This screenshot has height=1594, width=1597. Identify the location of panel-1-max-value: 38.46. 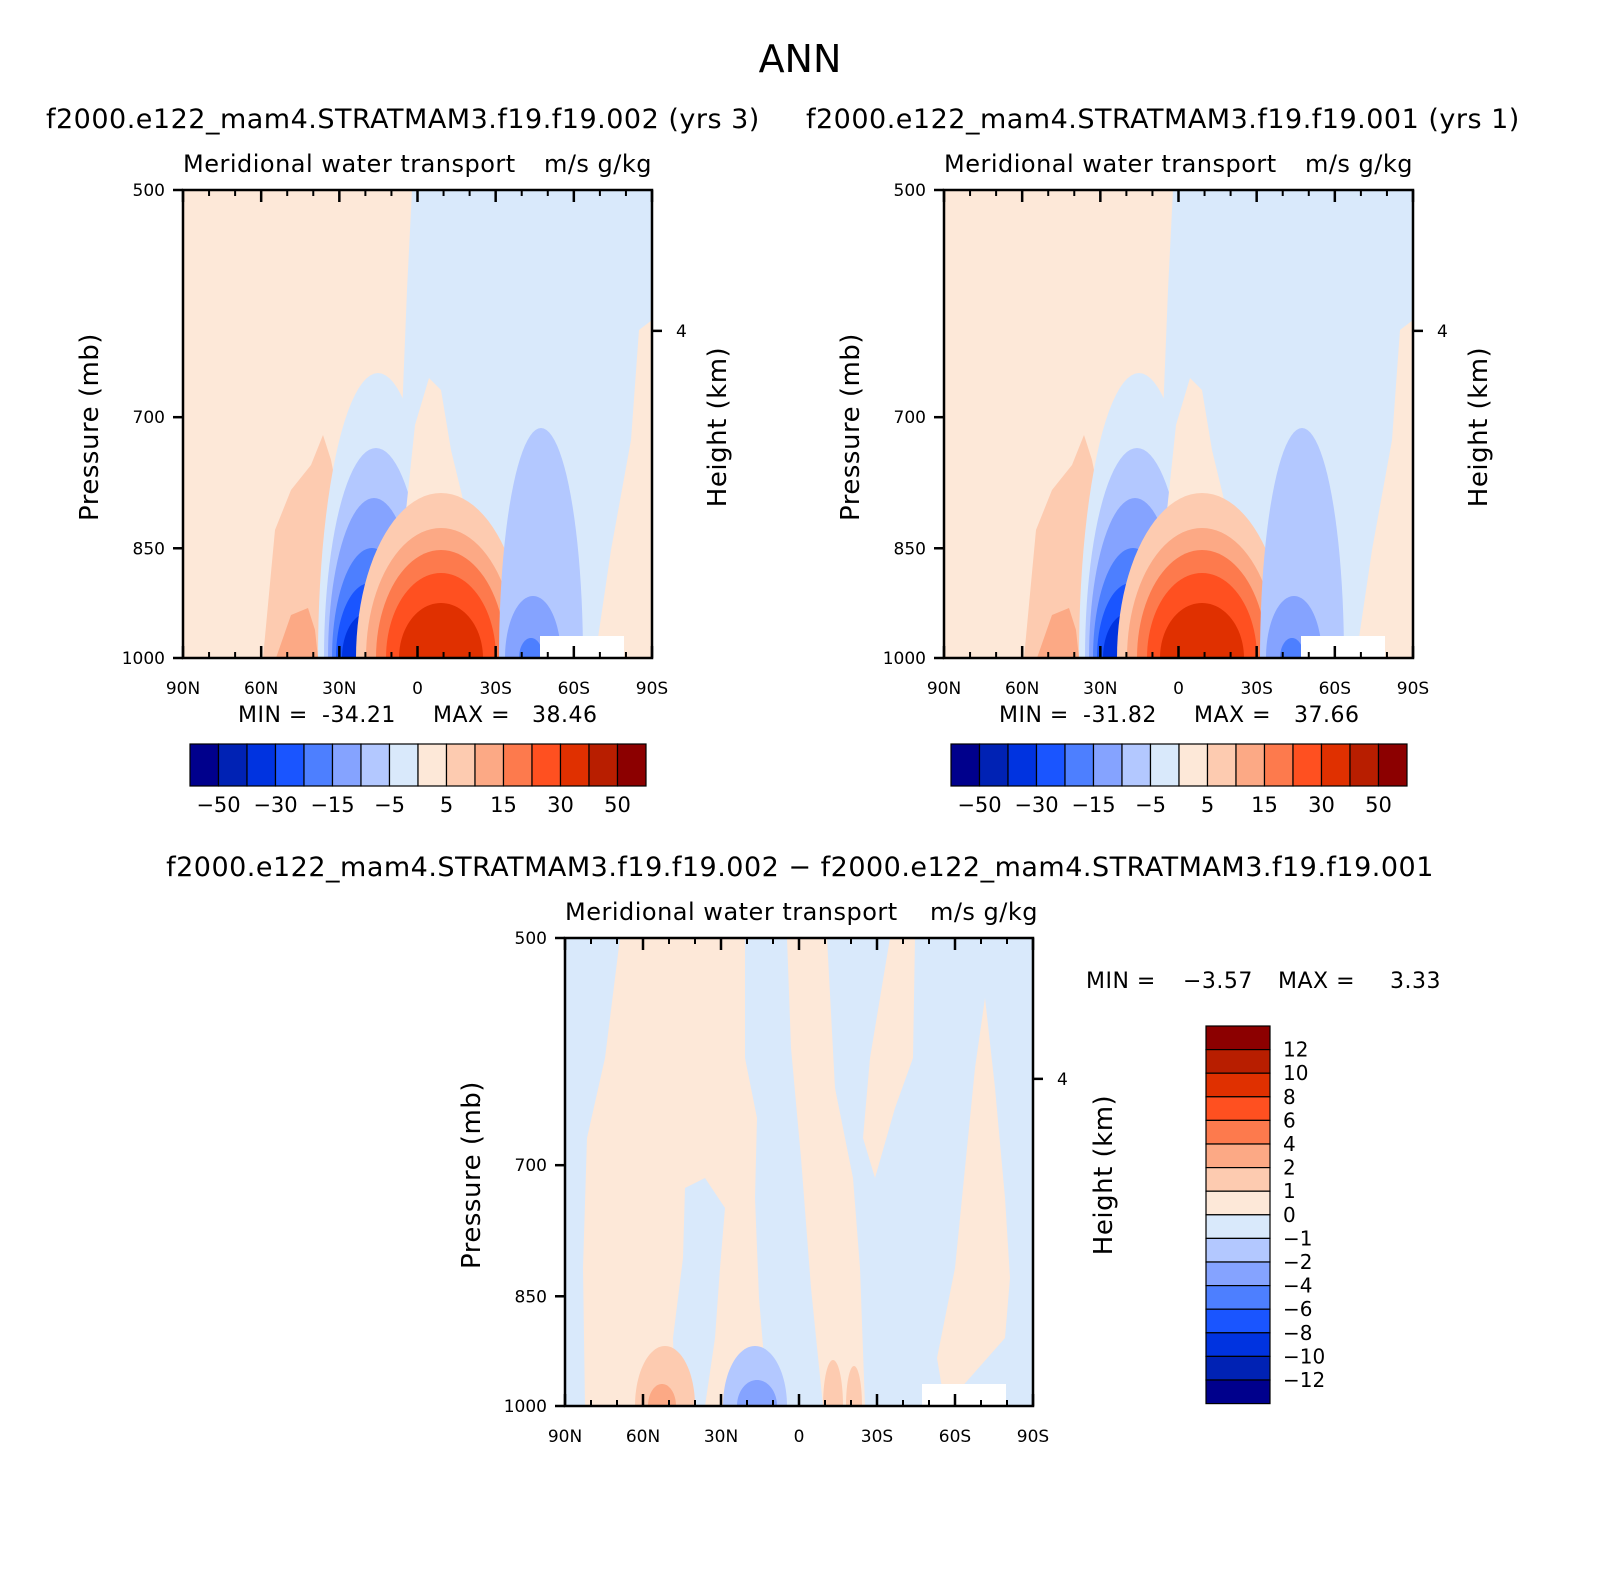
(564, 715).